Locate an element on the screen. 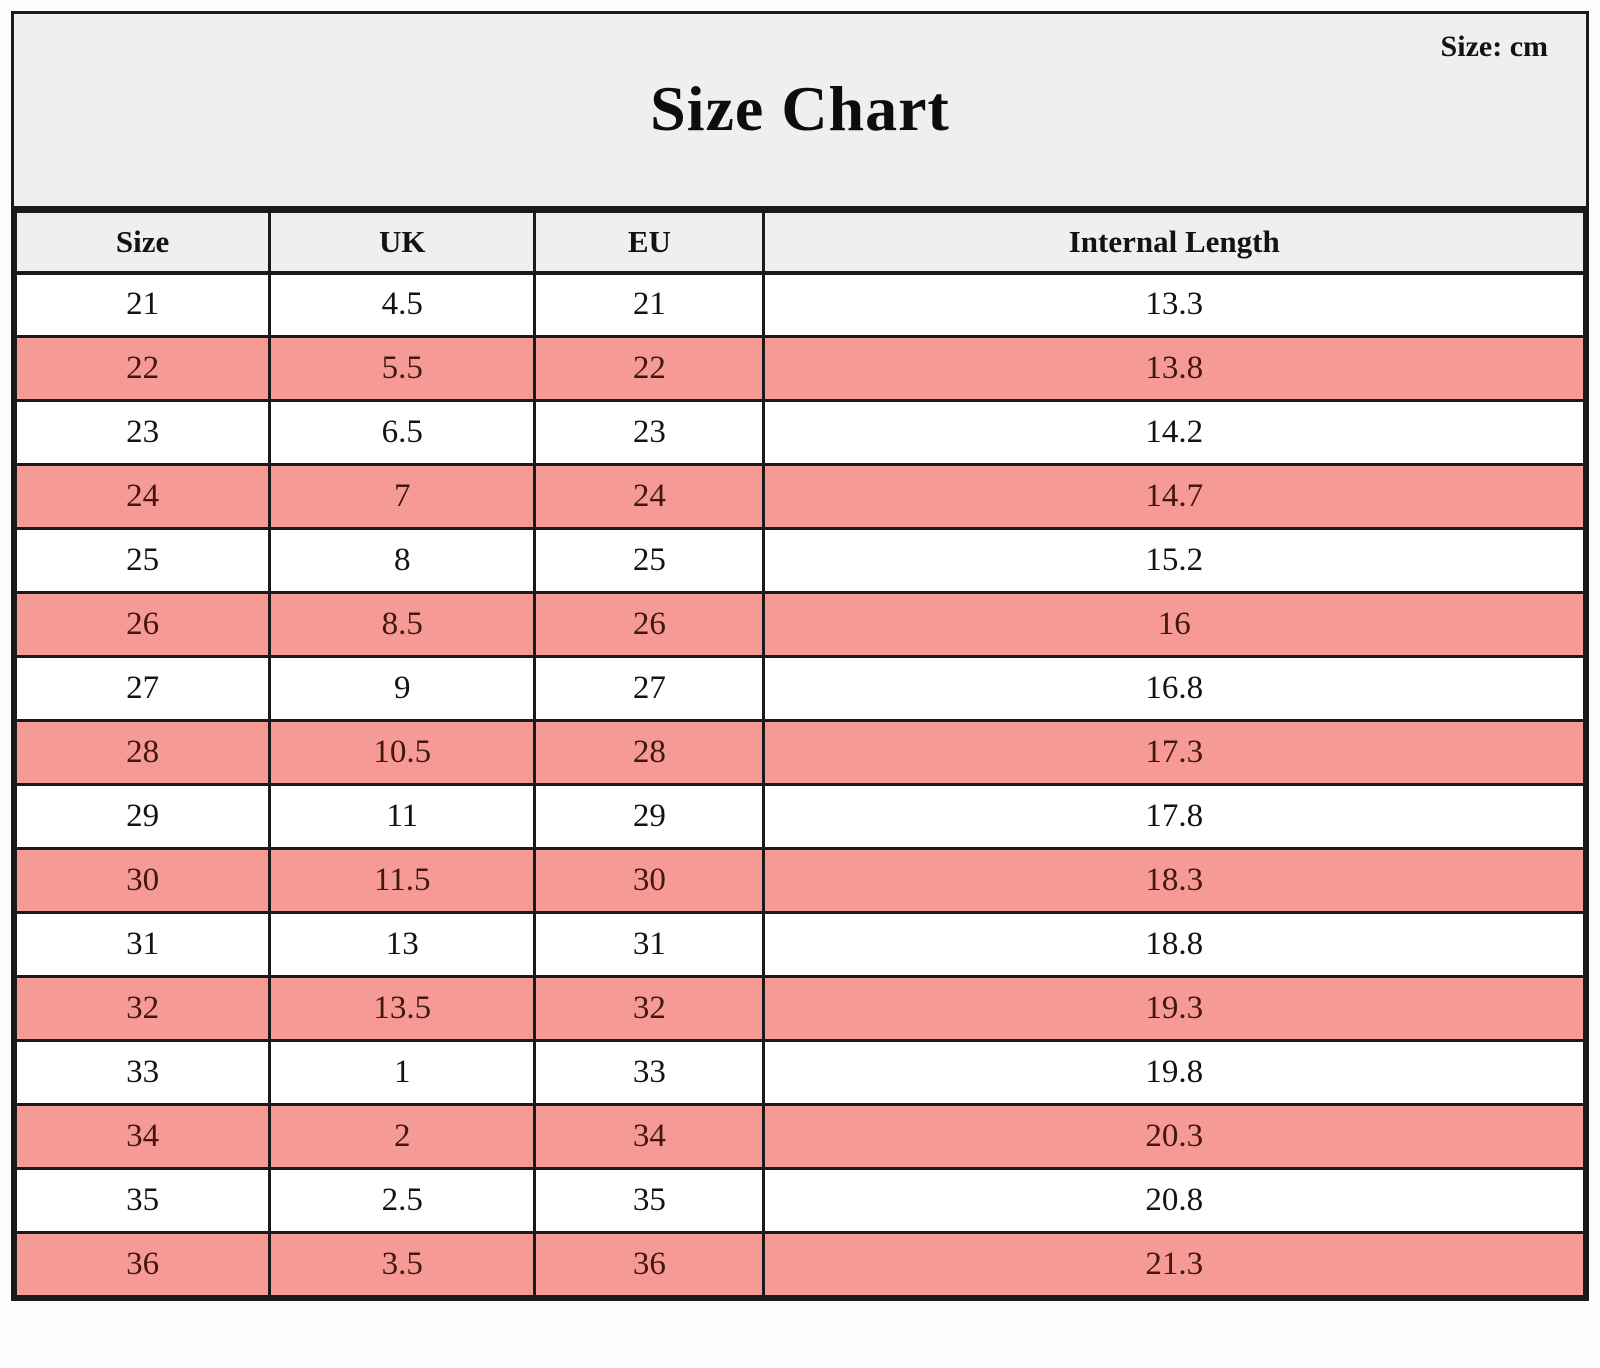  cell: 18.3 is located at coordinates (1174, 880).